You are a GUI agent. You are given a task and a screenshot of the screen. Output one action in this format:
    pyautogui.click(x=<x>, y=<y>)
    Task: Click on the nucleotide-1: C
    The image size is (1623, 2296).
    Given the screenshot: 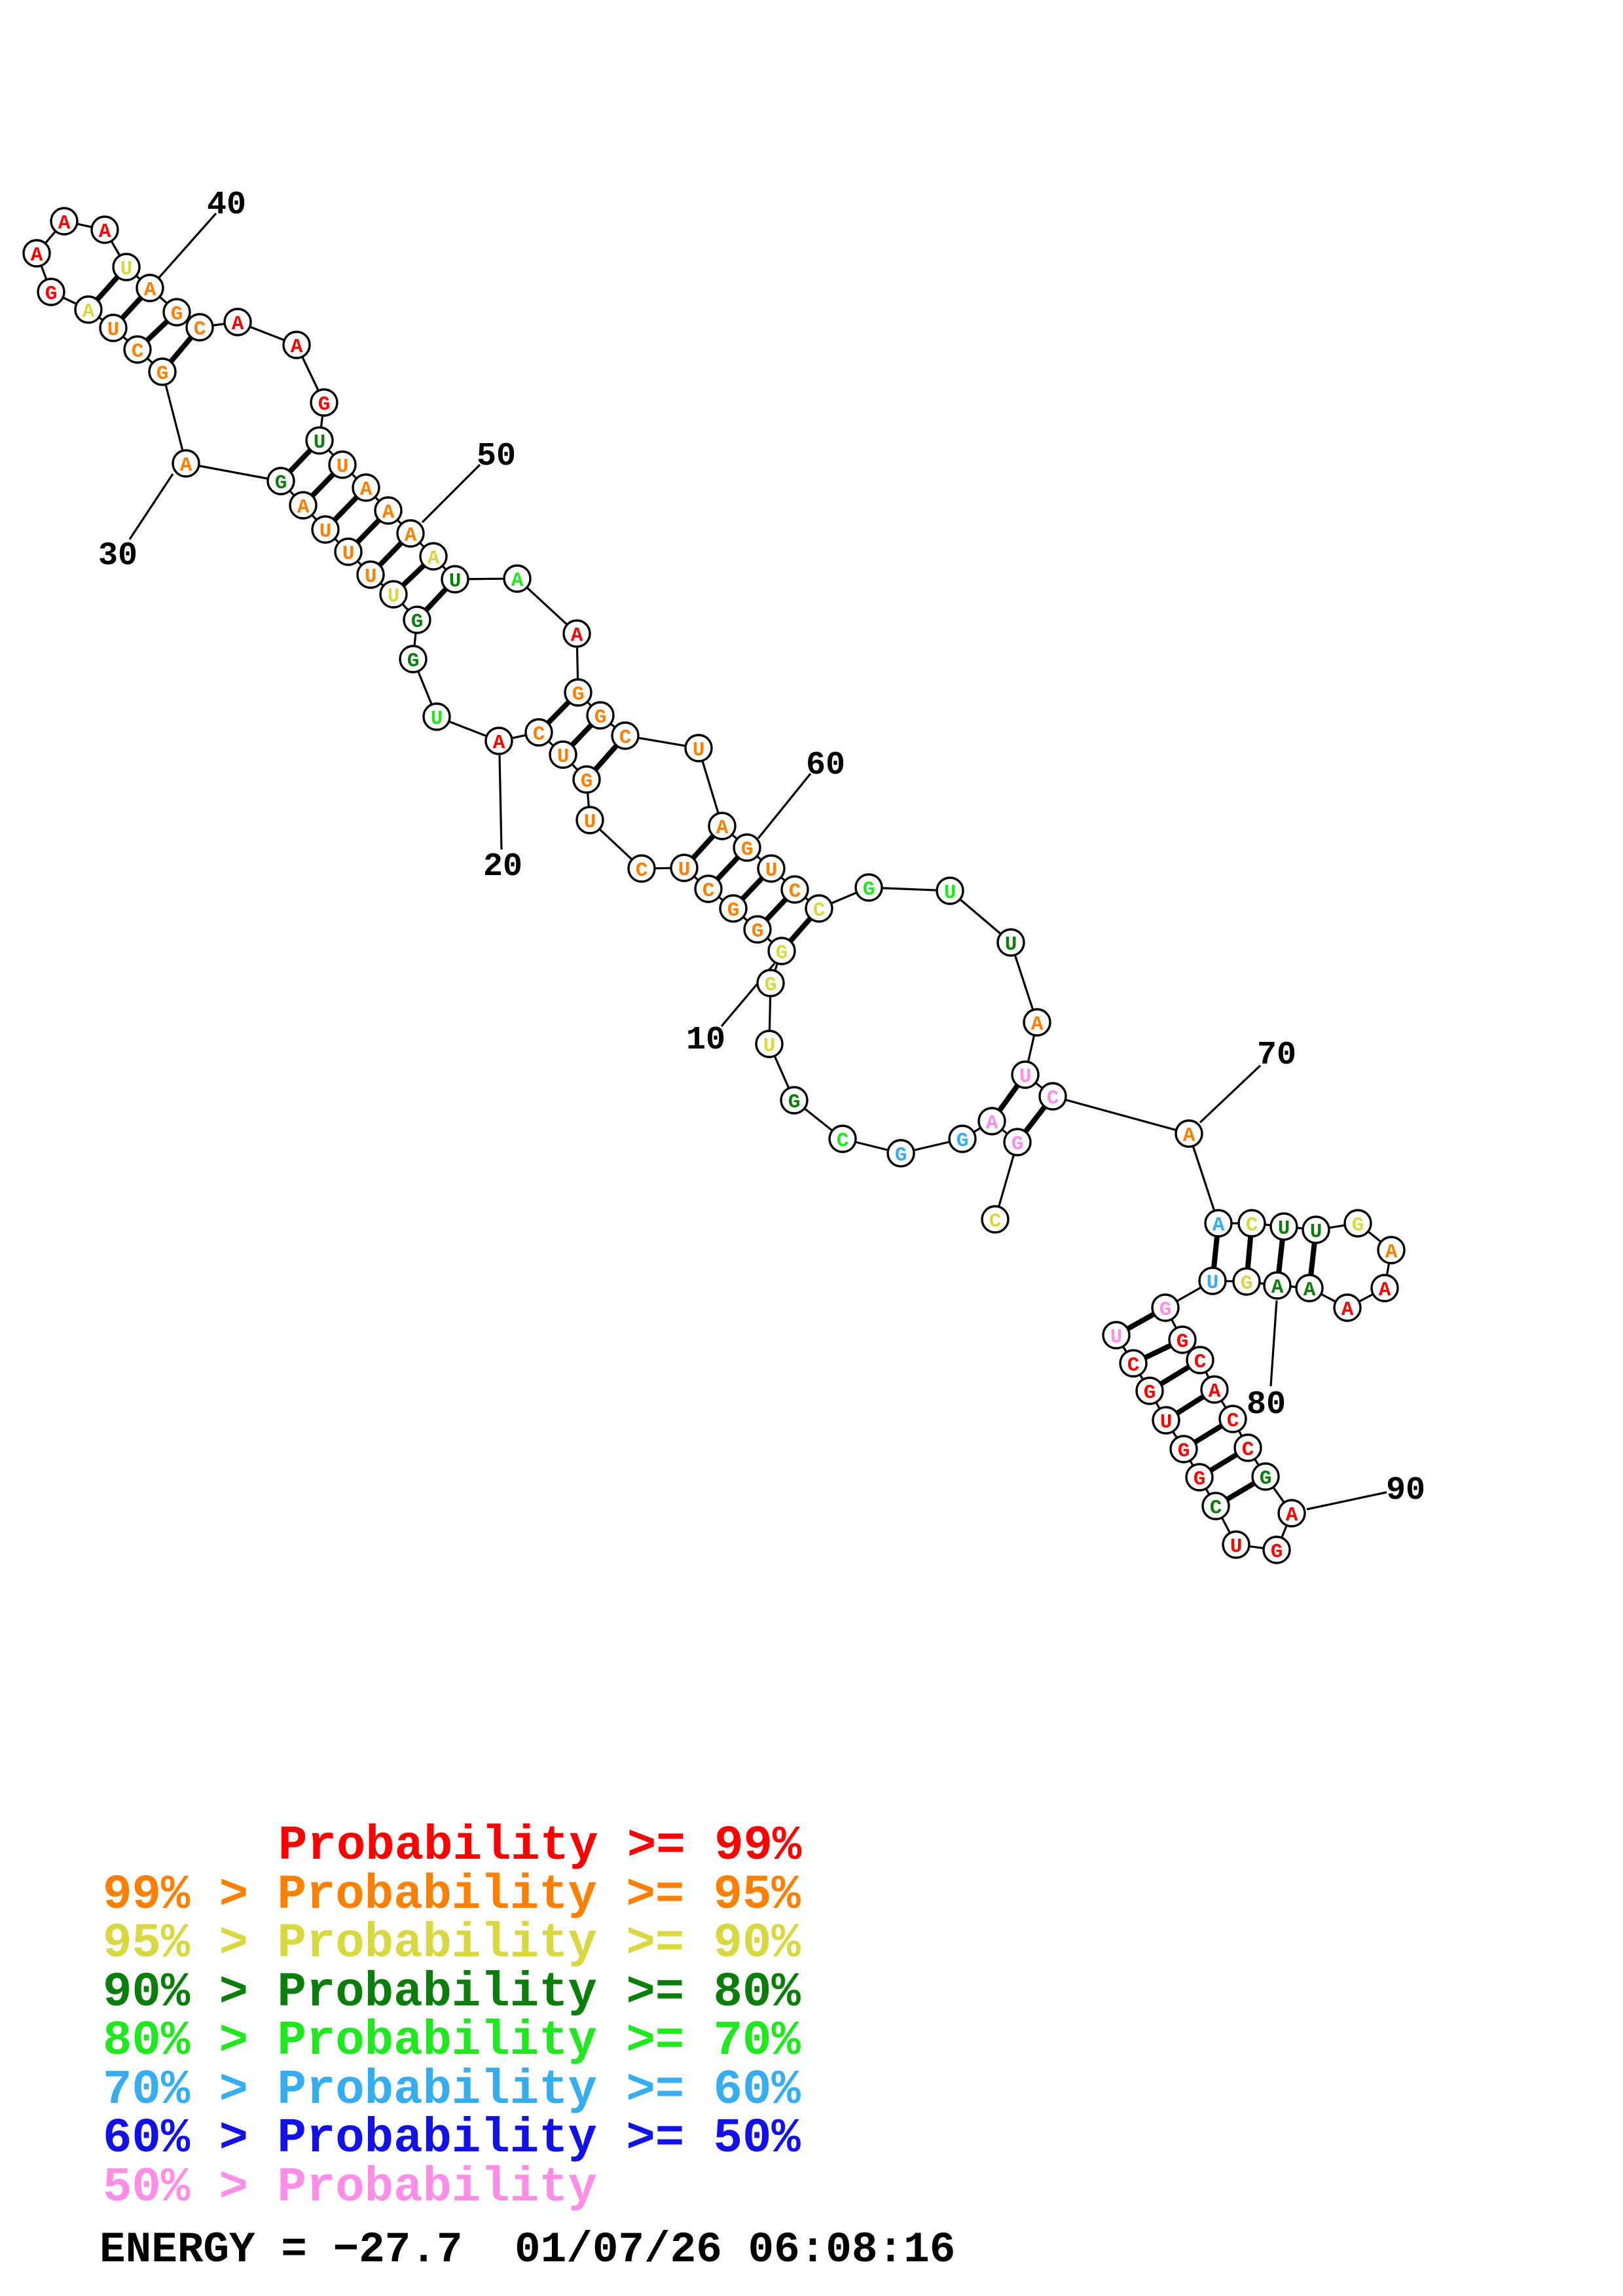 What is the action you would take?
    pyautogui.click(x=995, y=1219)
    